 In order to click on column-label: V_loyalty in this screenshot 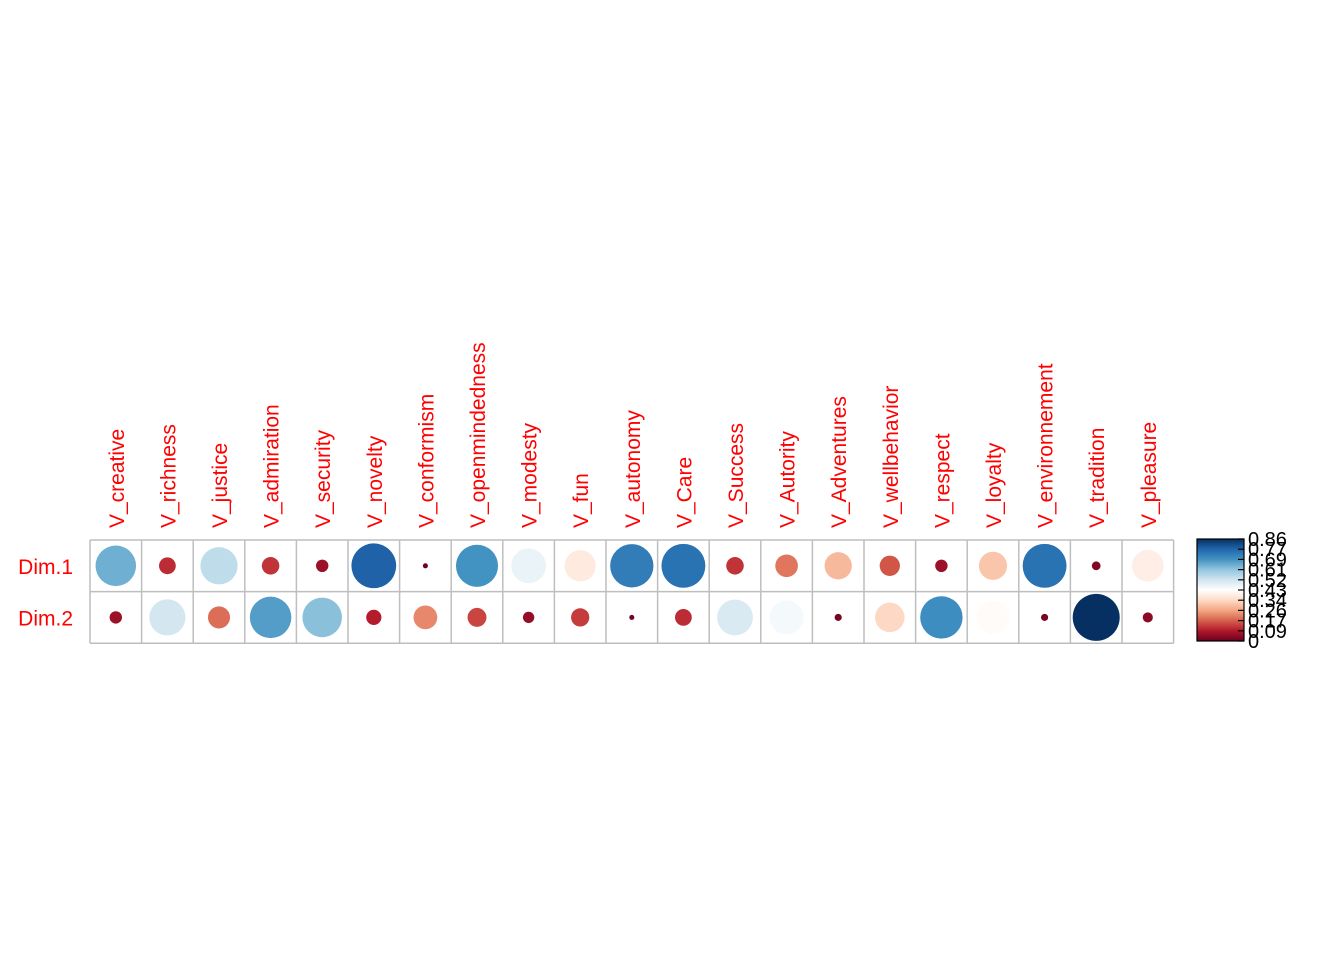, I will do `click(994, 485)`.